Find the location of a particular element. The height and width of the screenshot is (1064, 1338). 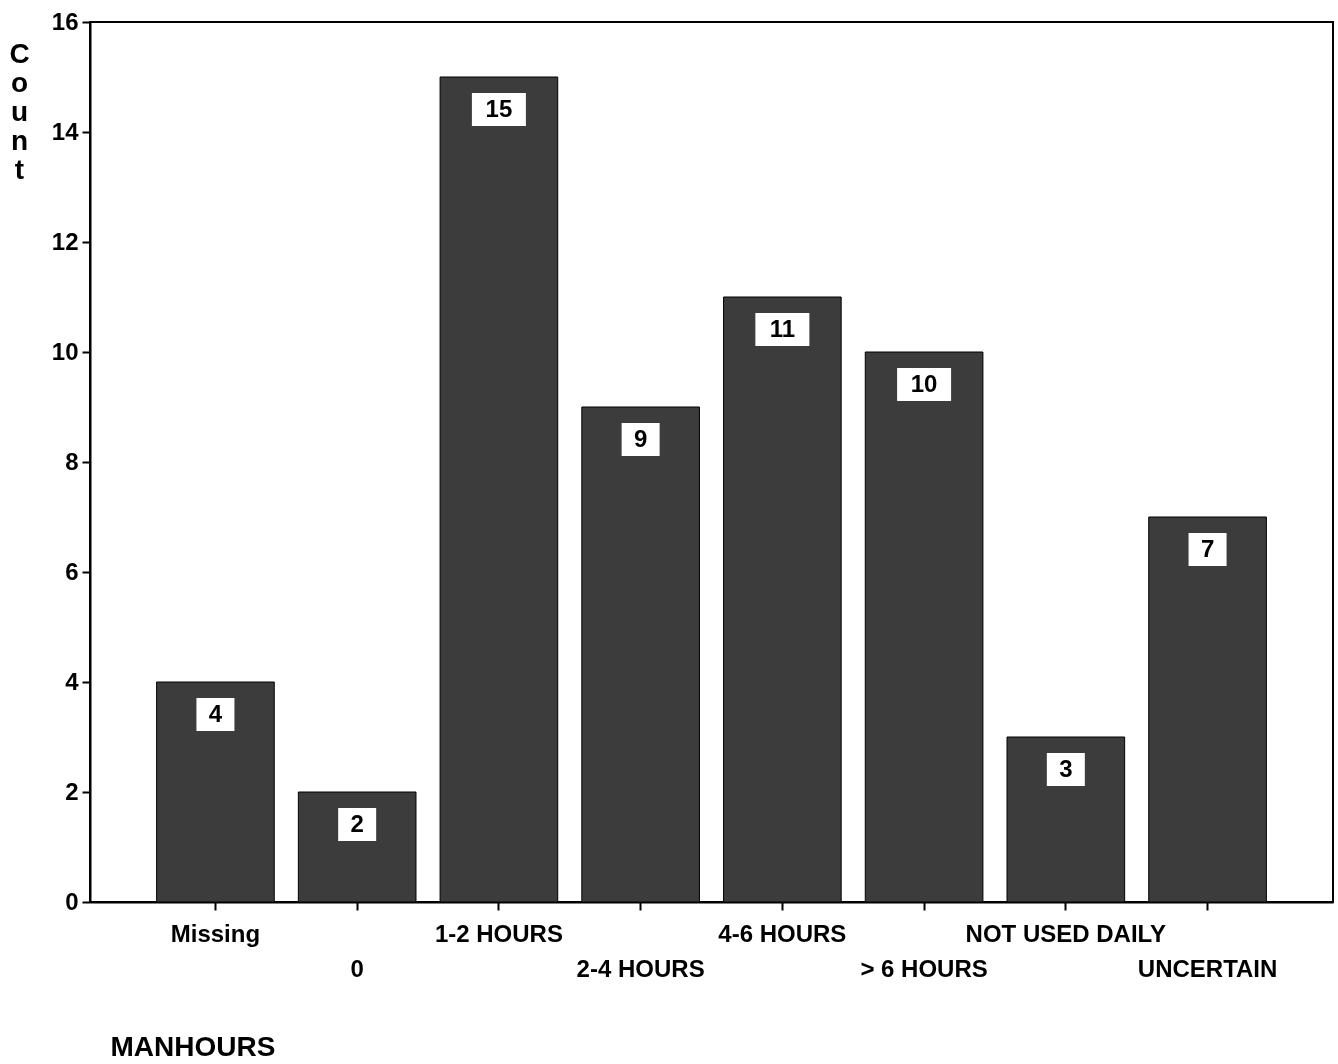

y-tick-label: 0 is located at coordinates (72, 901).